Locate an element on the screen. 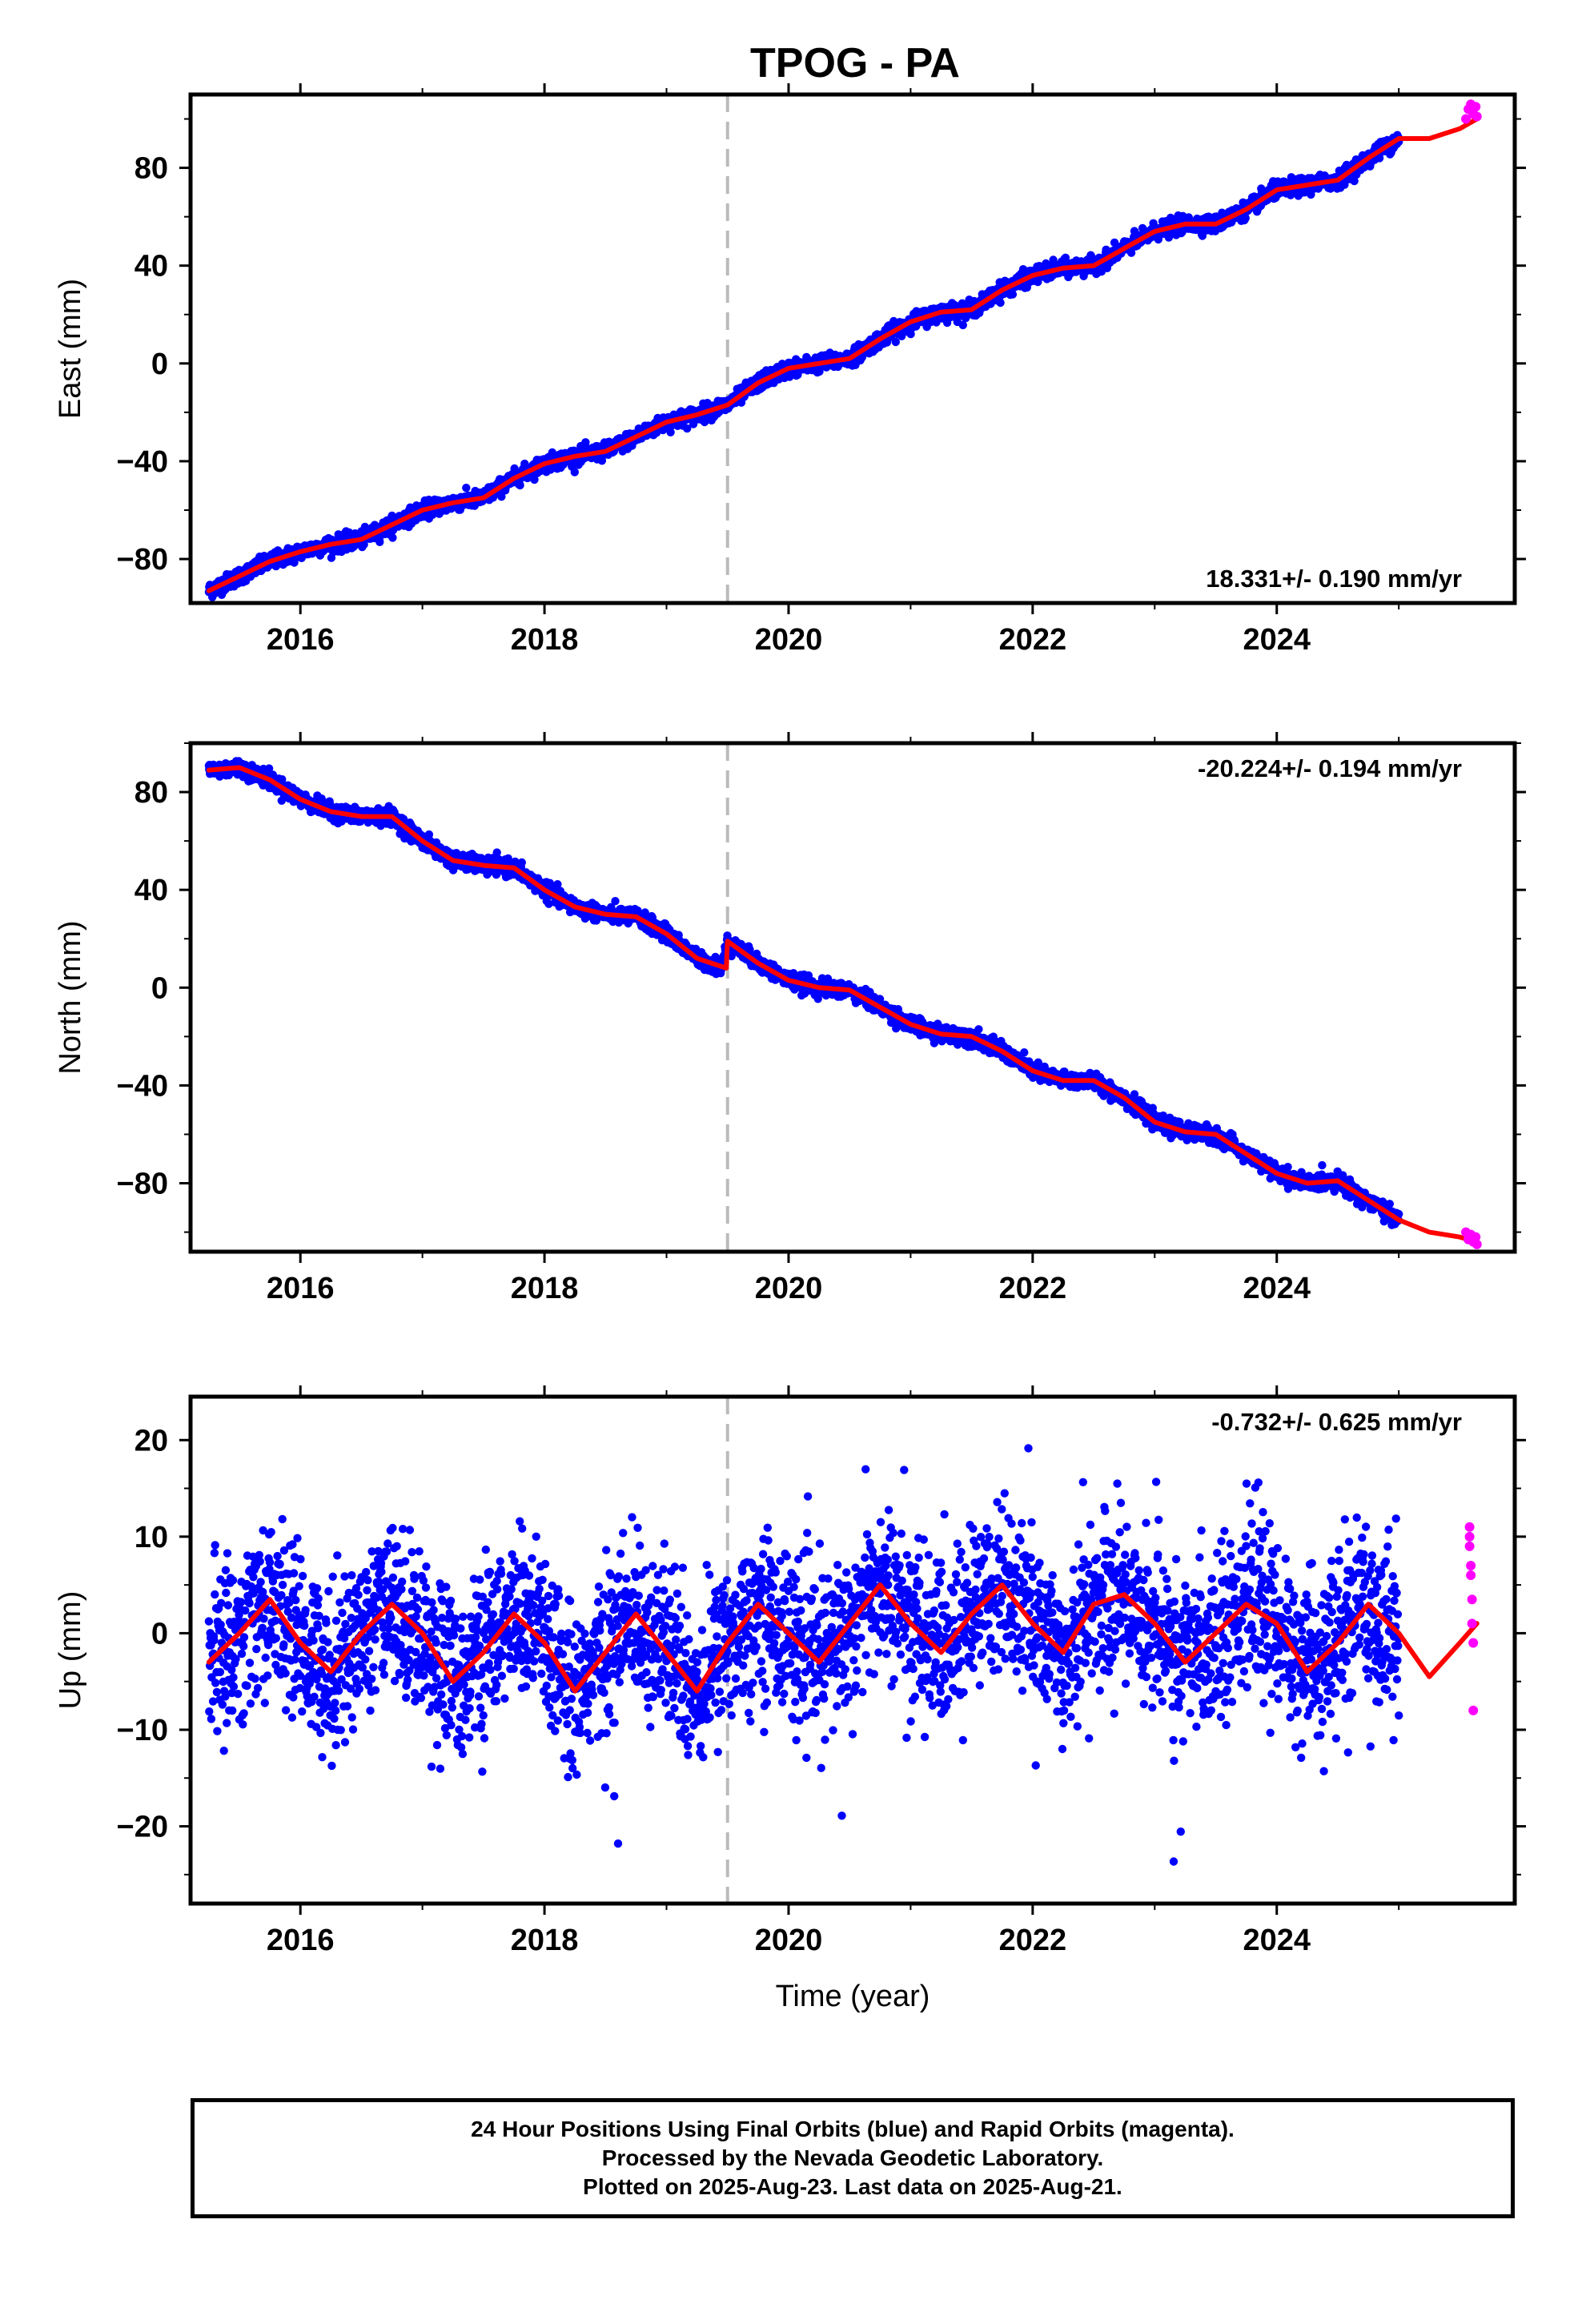 This screenshot has height=2324, width=1582. figure-title: TPOG - PA is located at coordinates (855, 63).